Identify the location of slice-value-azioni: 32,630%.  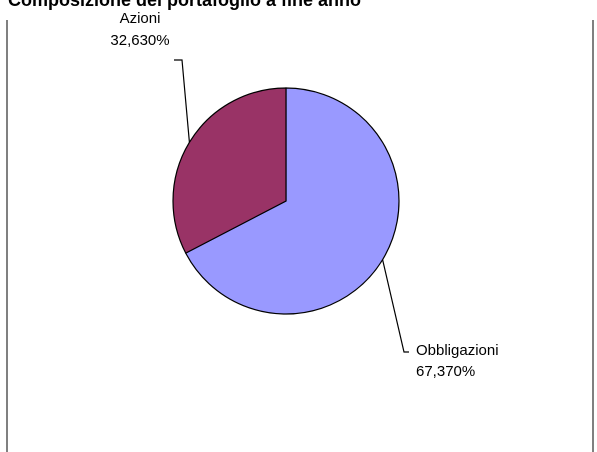
(139, 40).